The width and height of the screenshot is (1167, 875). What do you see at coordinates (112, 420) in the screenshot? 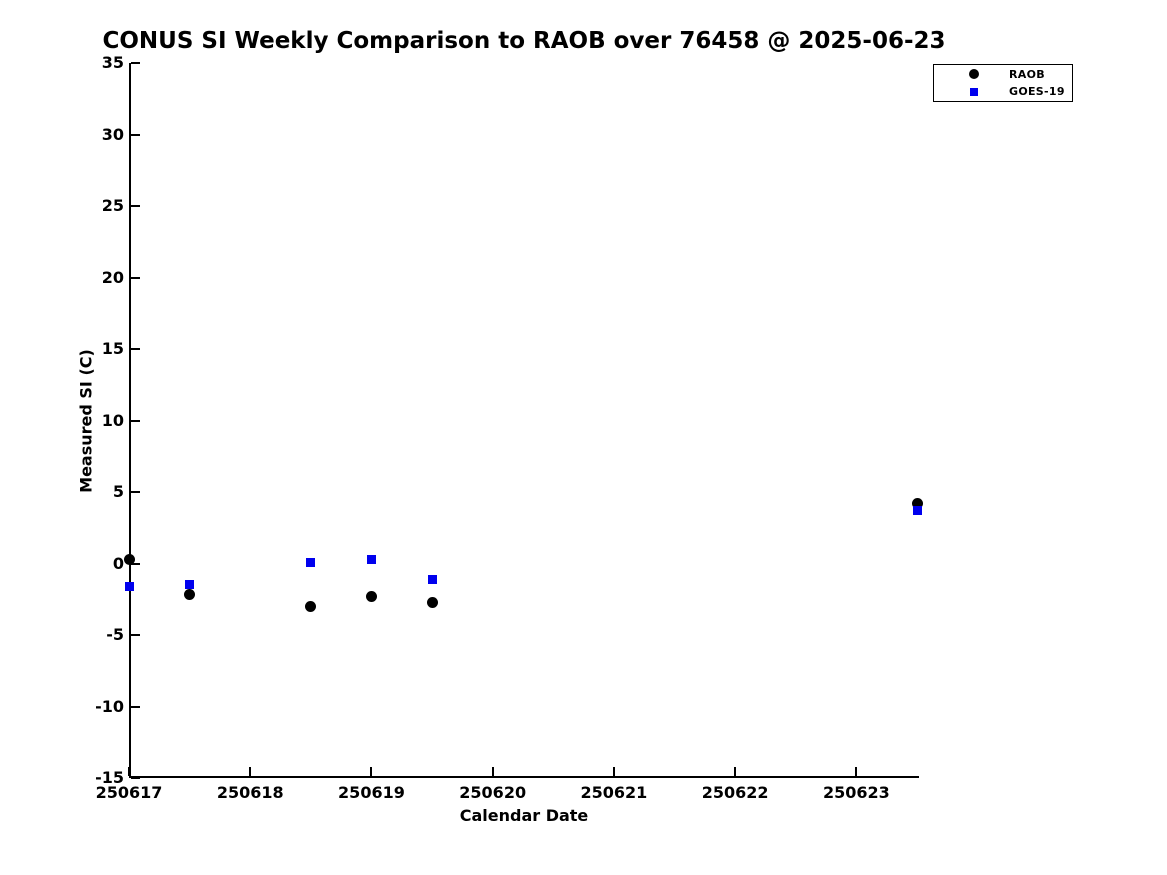
I see `y-tick-label: 10` at bounding box center [112, 420].